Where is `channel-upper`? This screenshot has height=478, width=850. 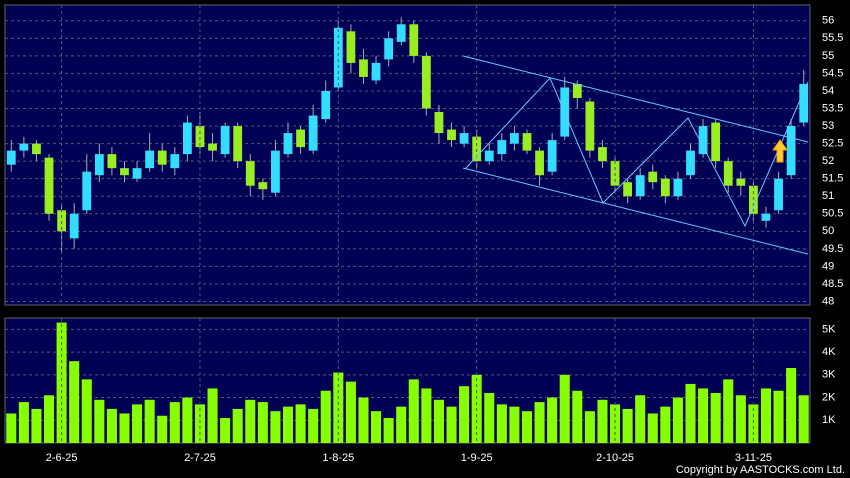
channel-upper is located at coordinates (635, 99).